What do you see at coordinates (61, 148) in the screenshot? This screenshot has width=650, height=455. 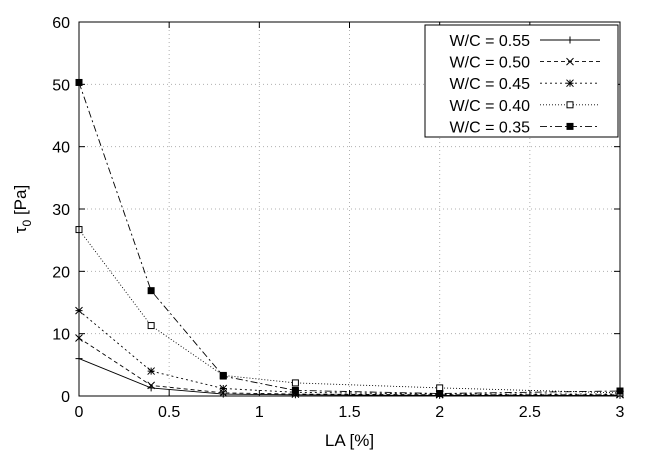 I see `y-tick-label: 40` at bounding box center [61, 148].